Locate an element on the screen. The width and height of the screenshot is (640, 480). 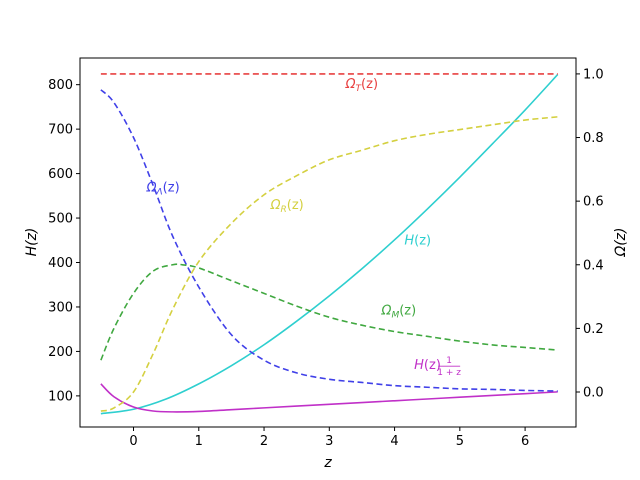
x-tick-label: 3 is located at coordinates (329, 441).